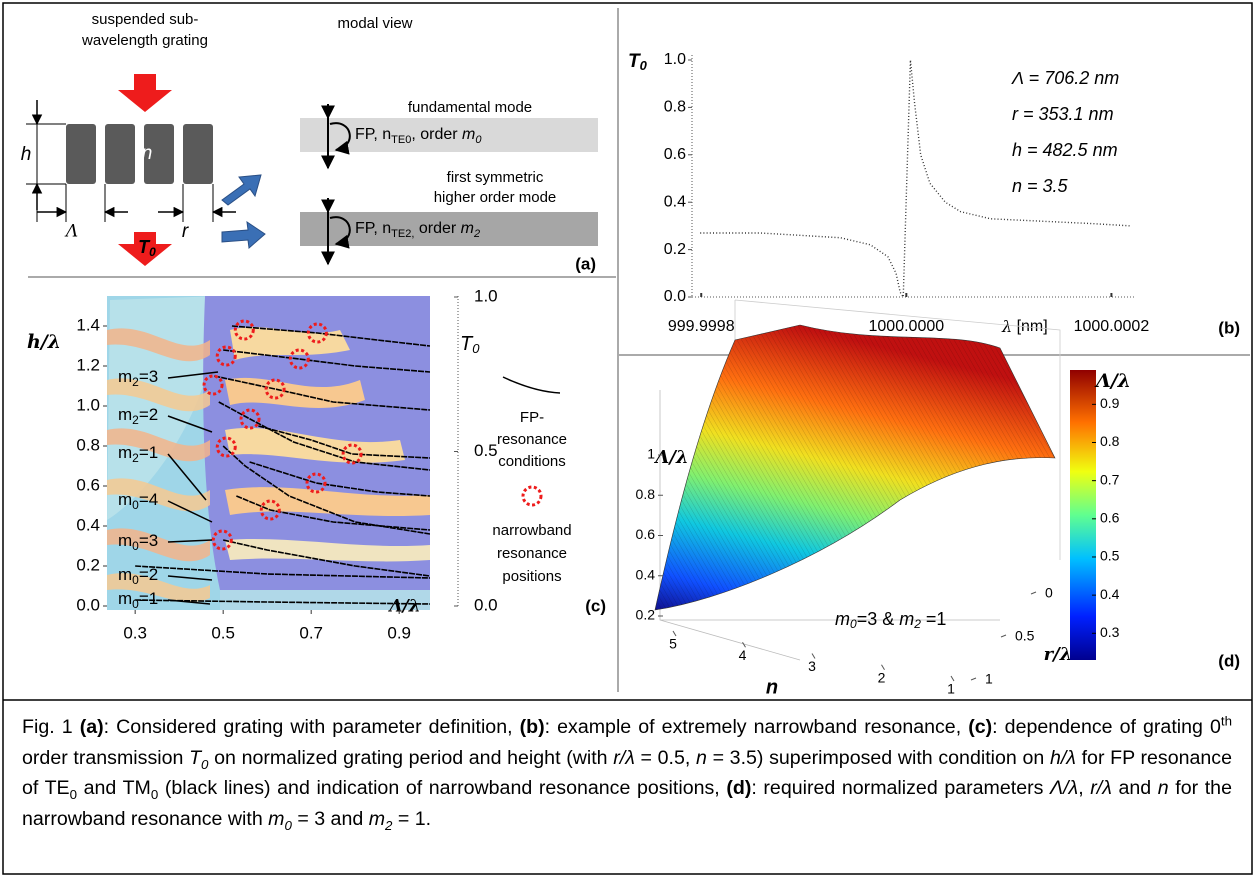  What do you see at coordinates (495, 177) in the screenshot?
I see `mode-title: first symmetric` at bounding box center [495, 177].